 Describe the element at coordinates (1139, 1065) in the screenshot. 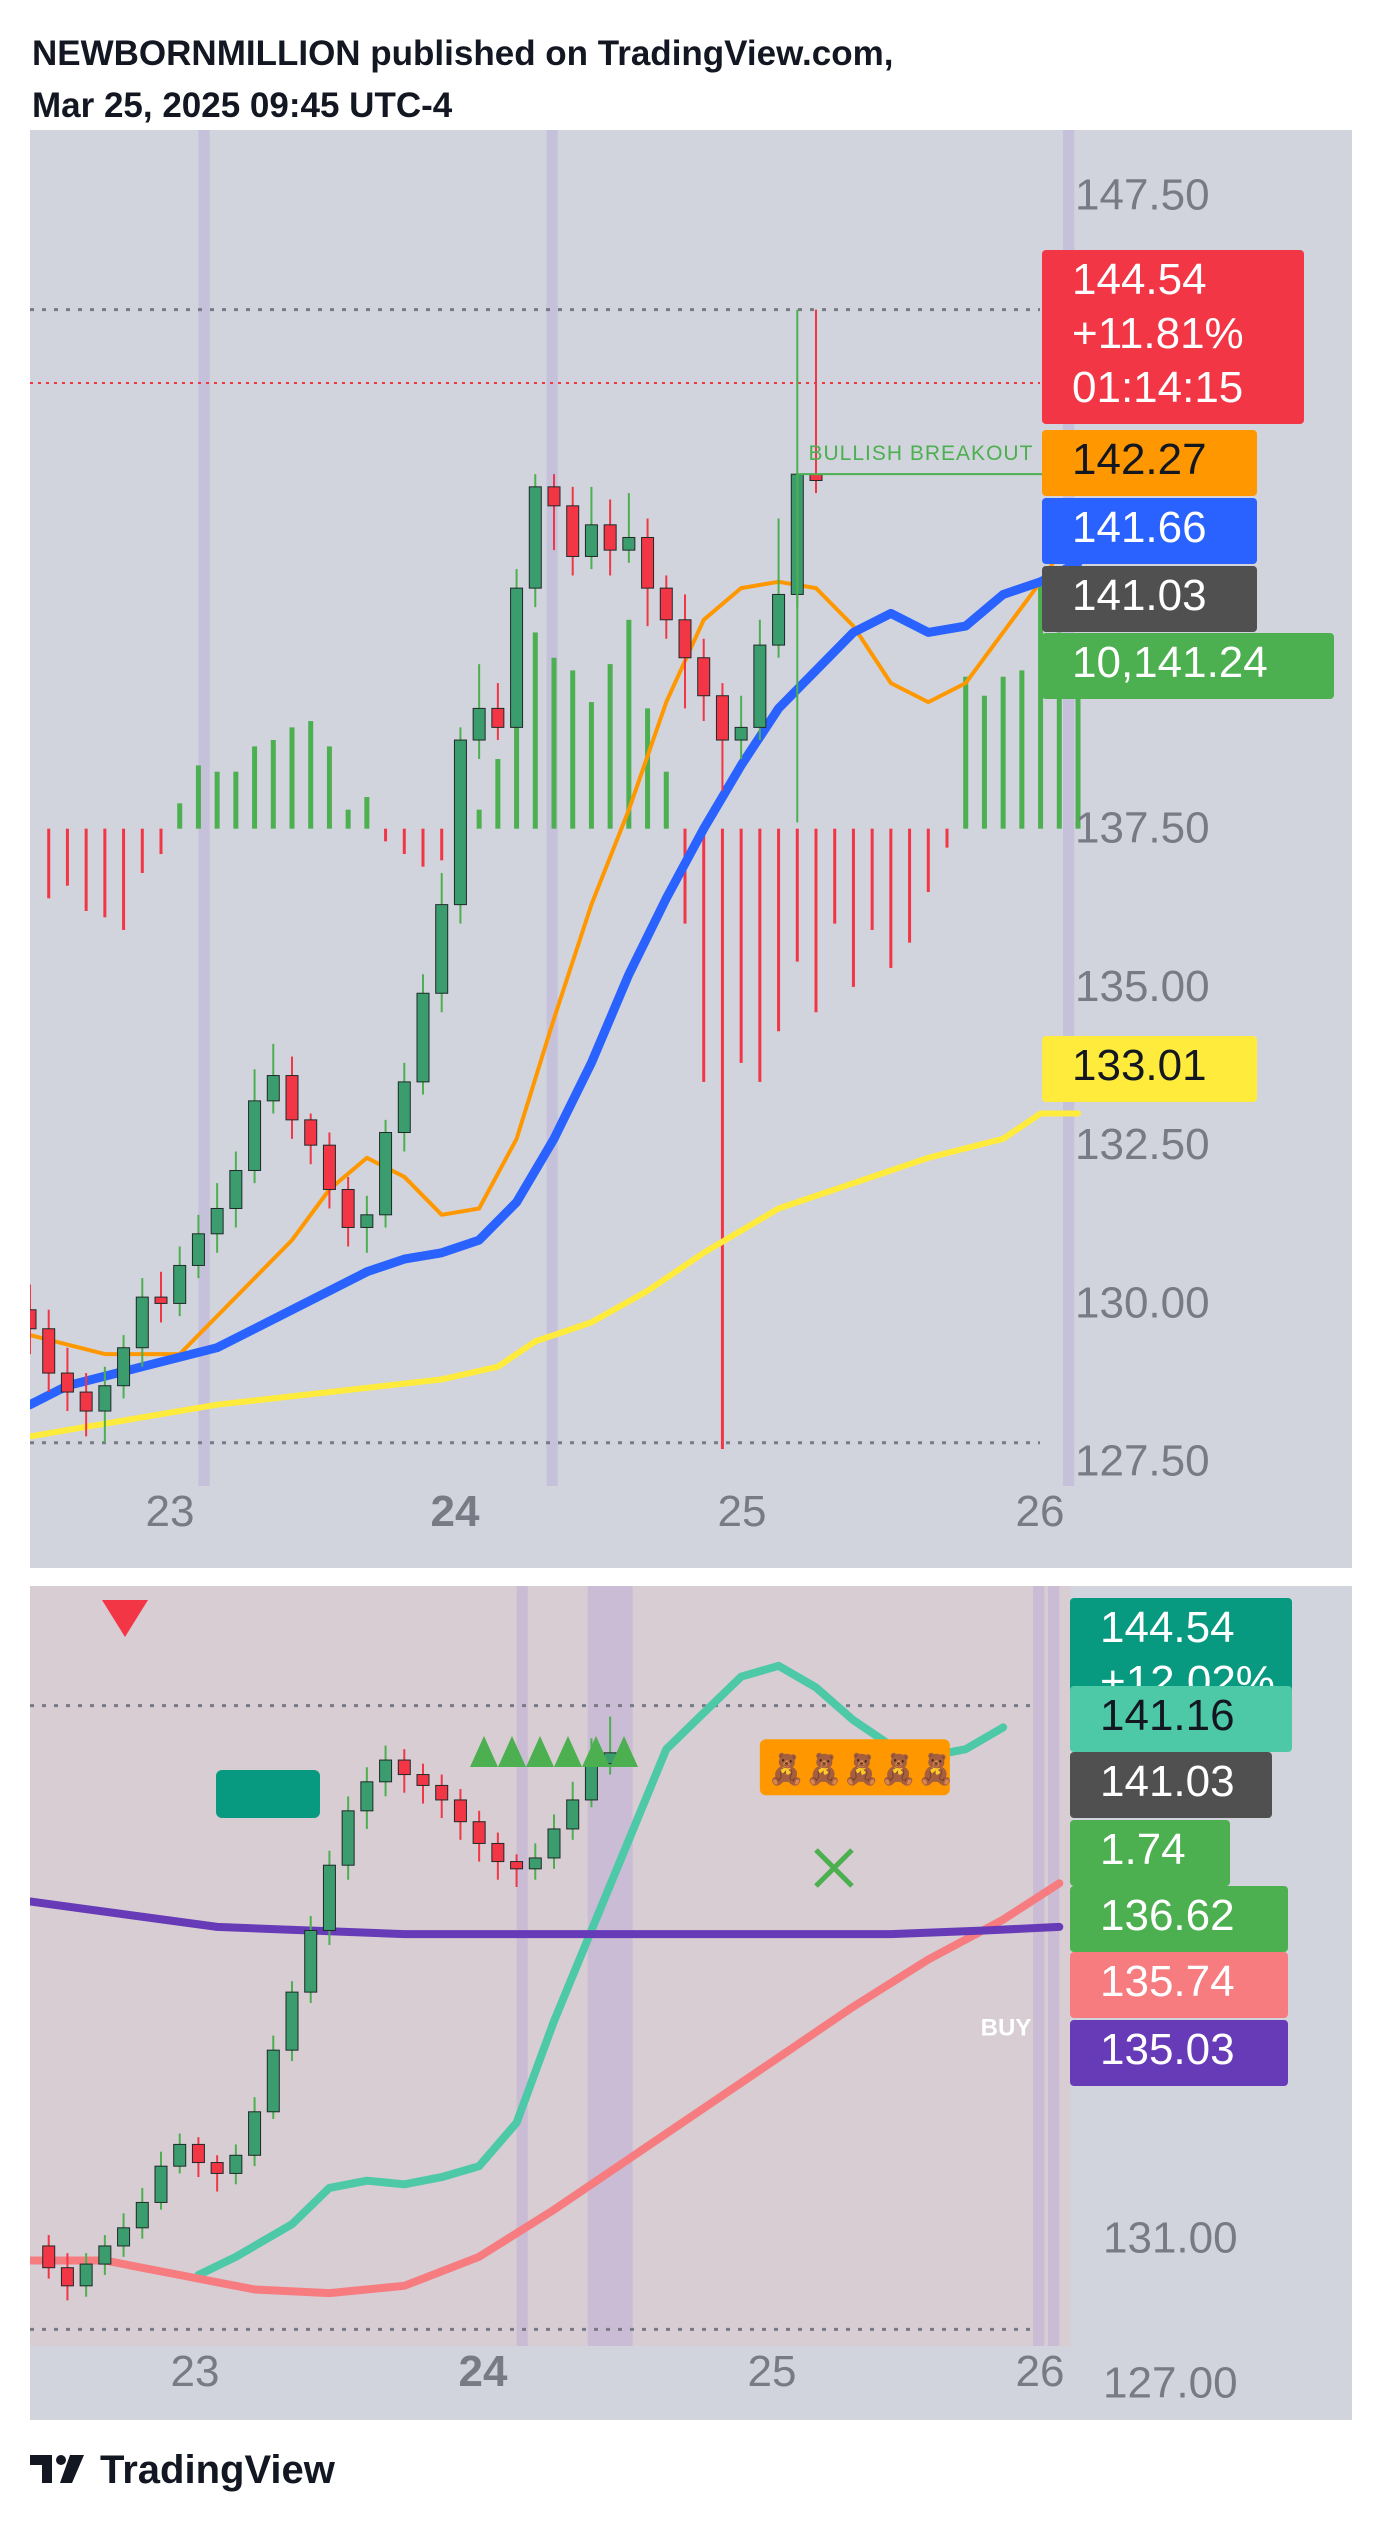

I see `price-label-text-5-0: 133.01` at that location.